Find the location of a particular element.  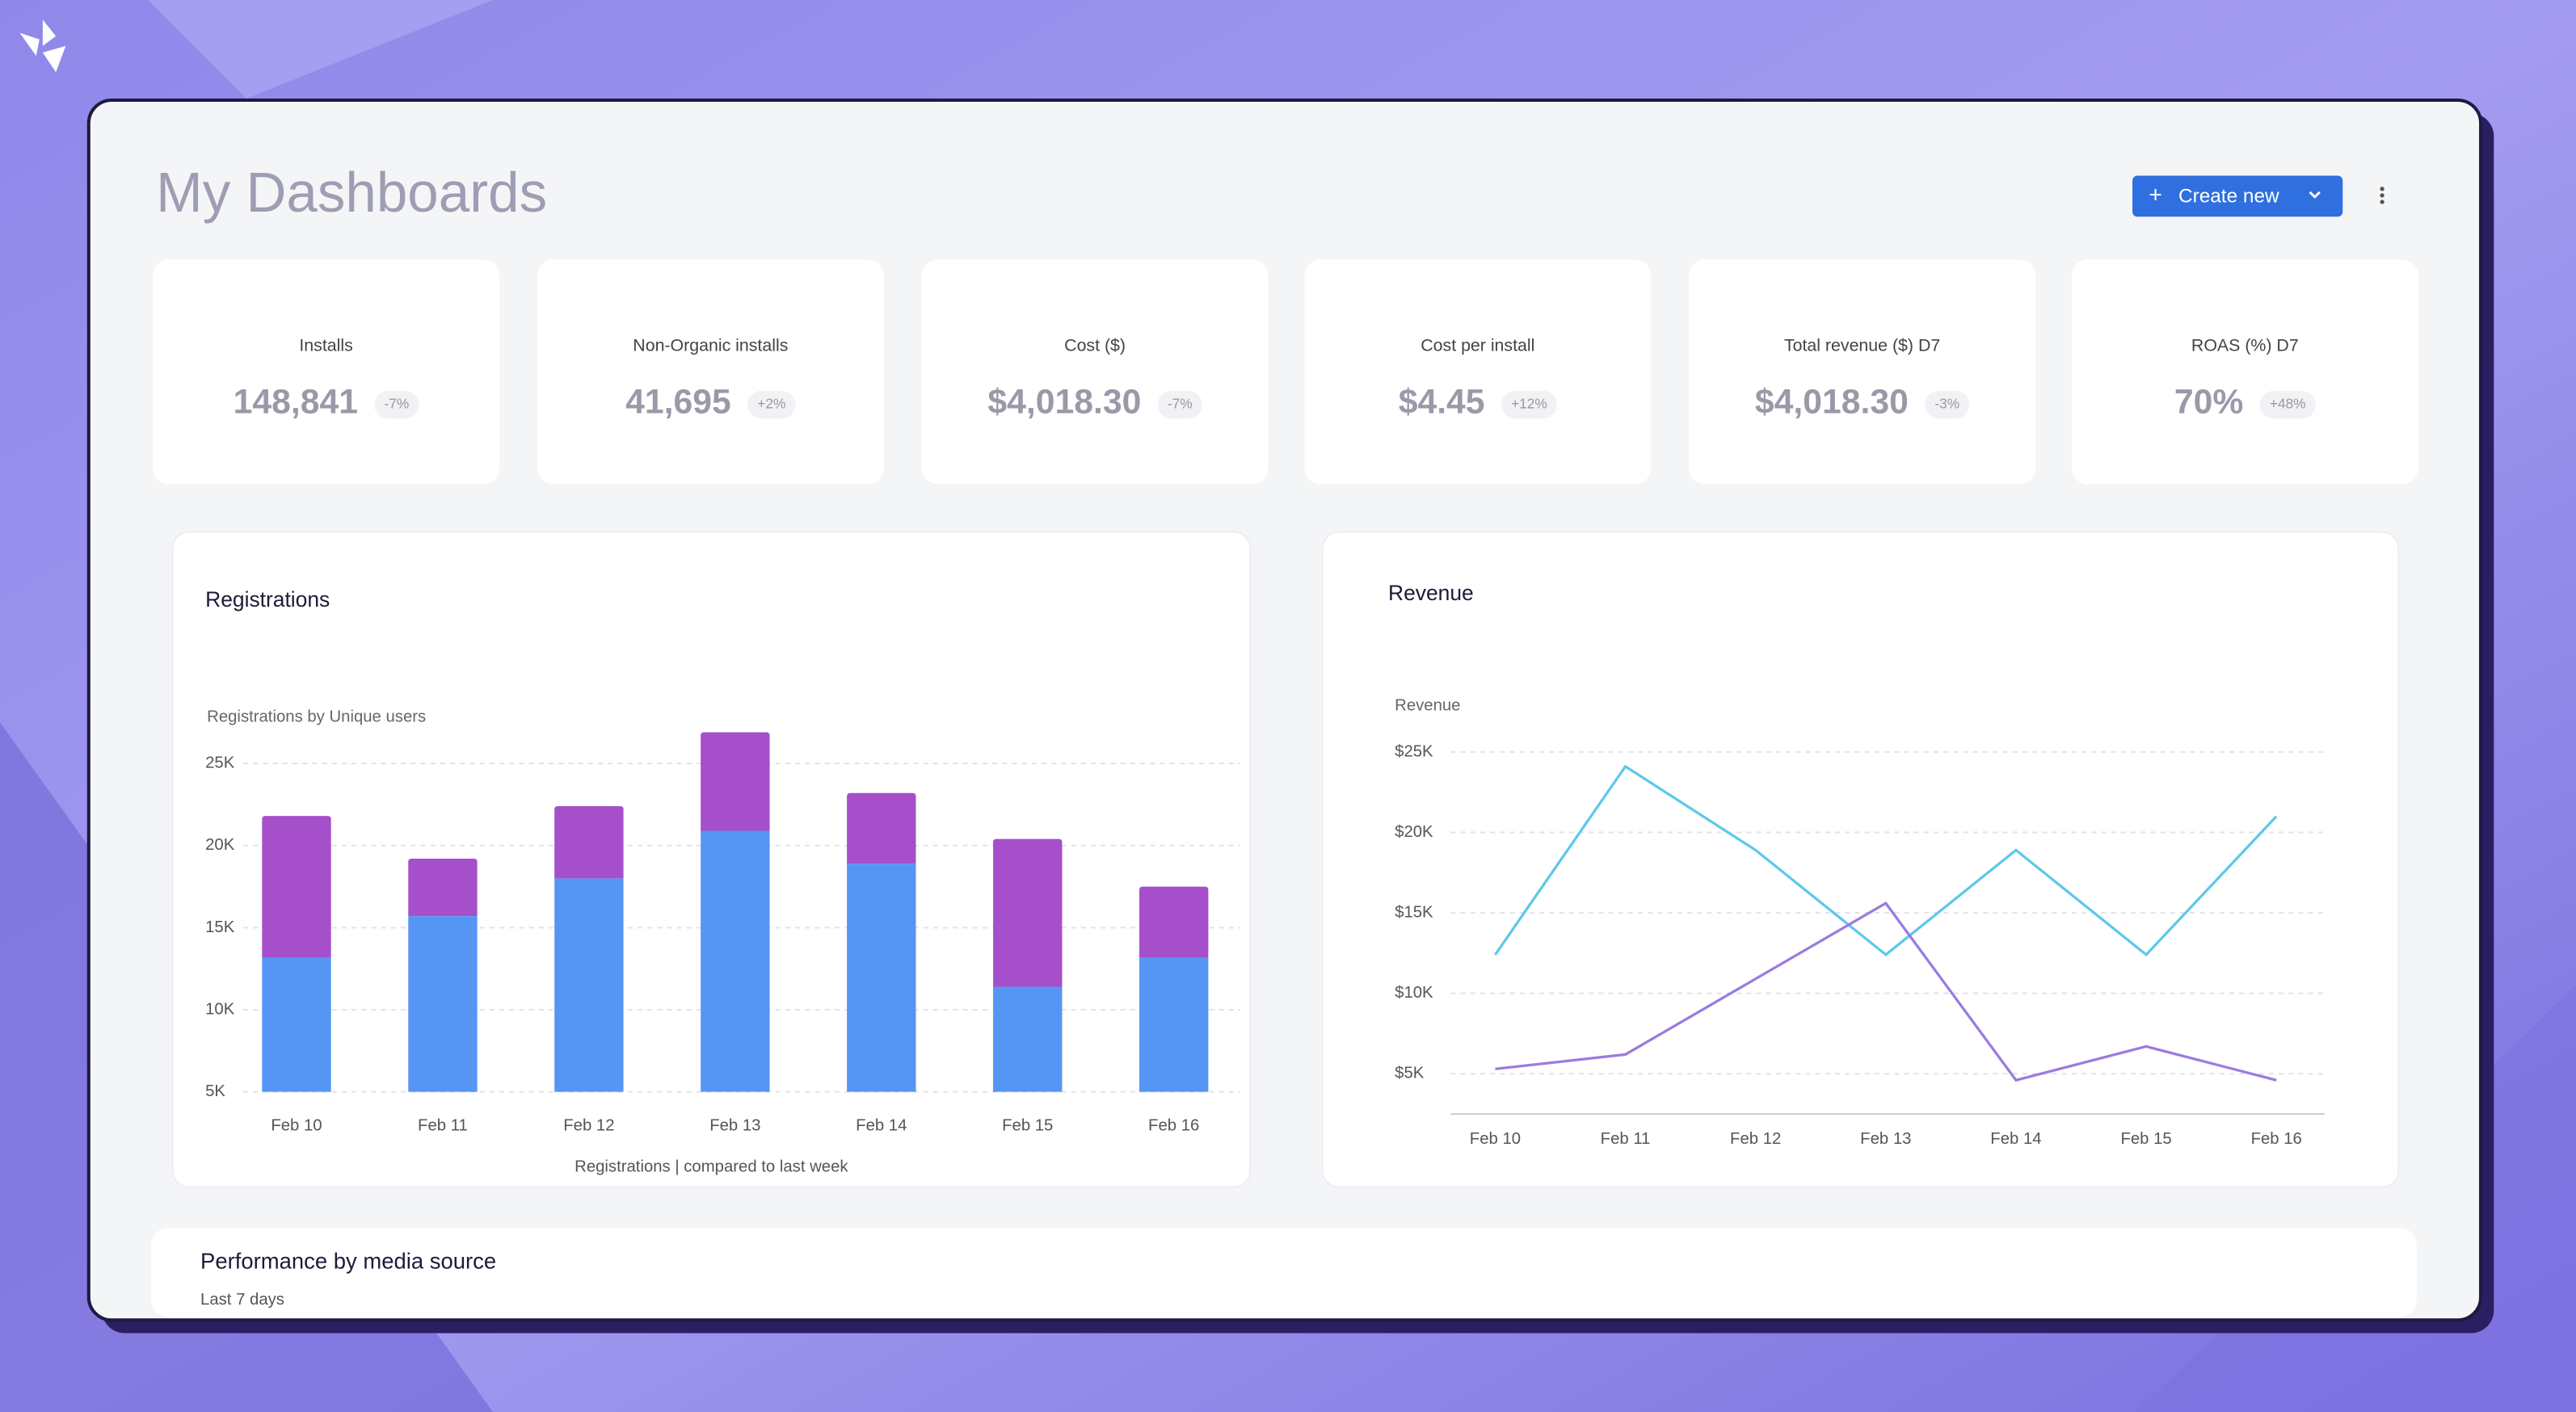

kpi-change: +12% is located at coordinates (1529, 404).